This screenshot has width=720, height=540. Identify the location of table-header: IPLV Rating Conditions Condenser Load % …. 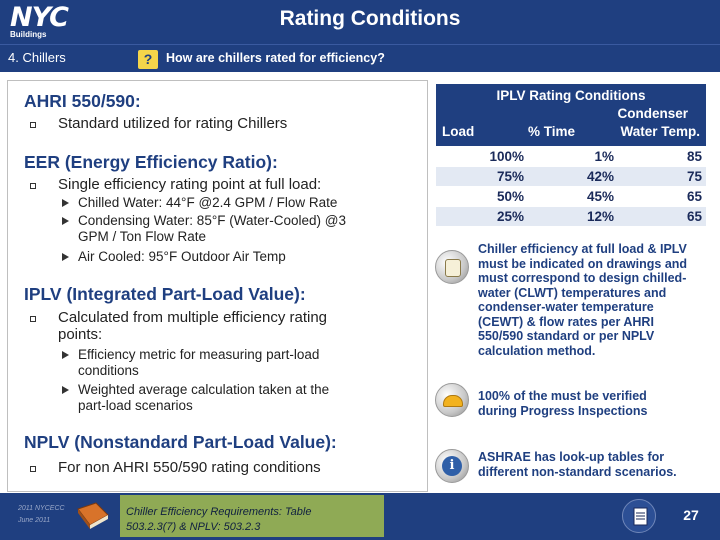
(571, 115).